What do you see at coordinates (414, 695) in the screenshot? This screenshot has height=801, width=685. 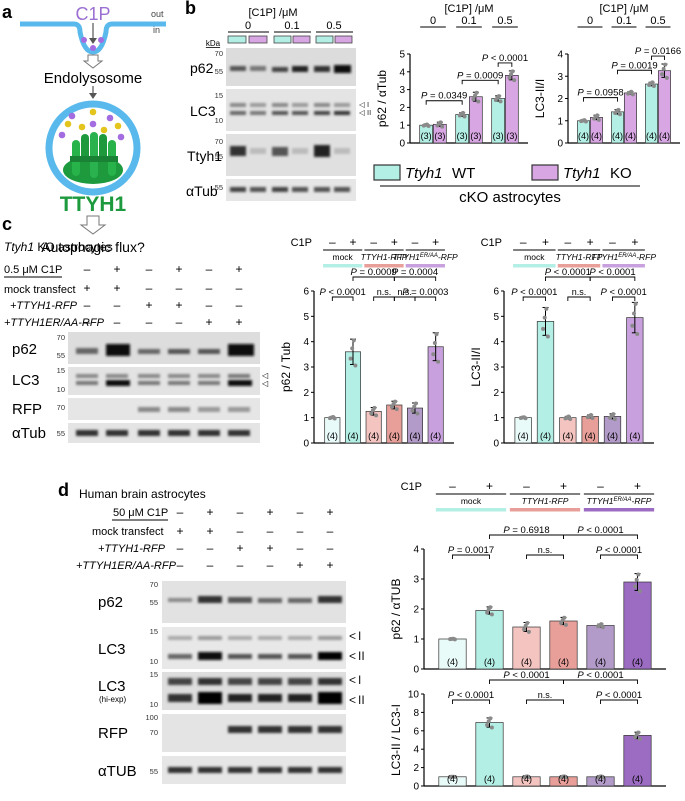 I see `y-tick-label: 10` at bounding box center [414, 695].